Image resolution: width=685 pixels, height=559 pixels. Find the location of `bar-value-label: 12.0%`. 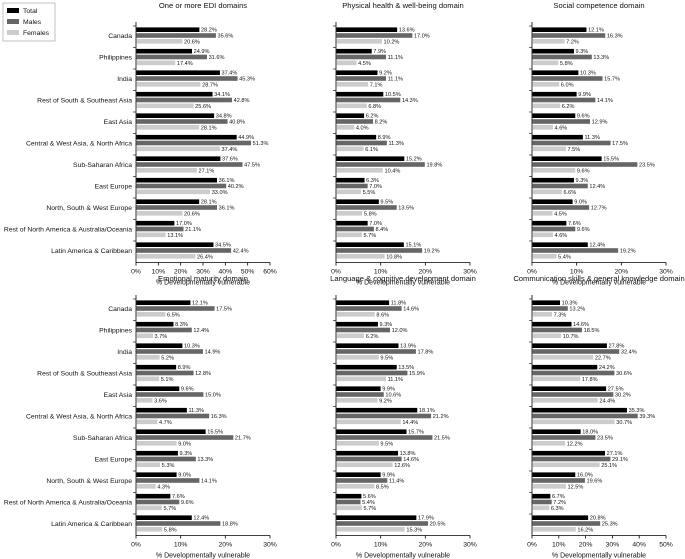

bar-value-label: 12.0% is located at coordinates (400, 331).